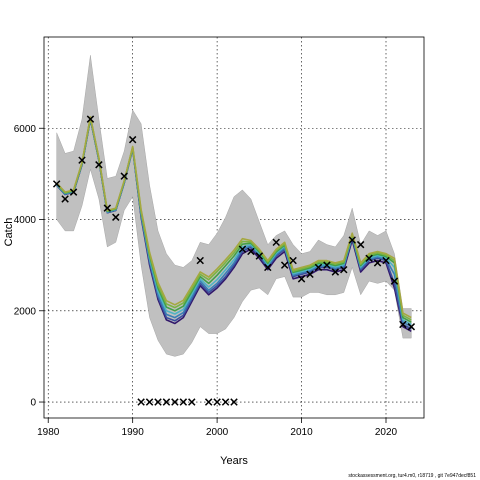 The image size is (480, 480). I want to click on y-tick-label: 2000, so click(25, 311).